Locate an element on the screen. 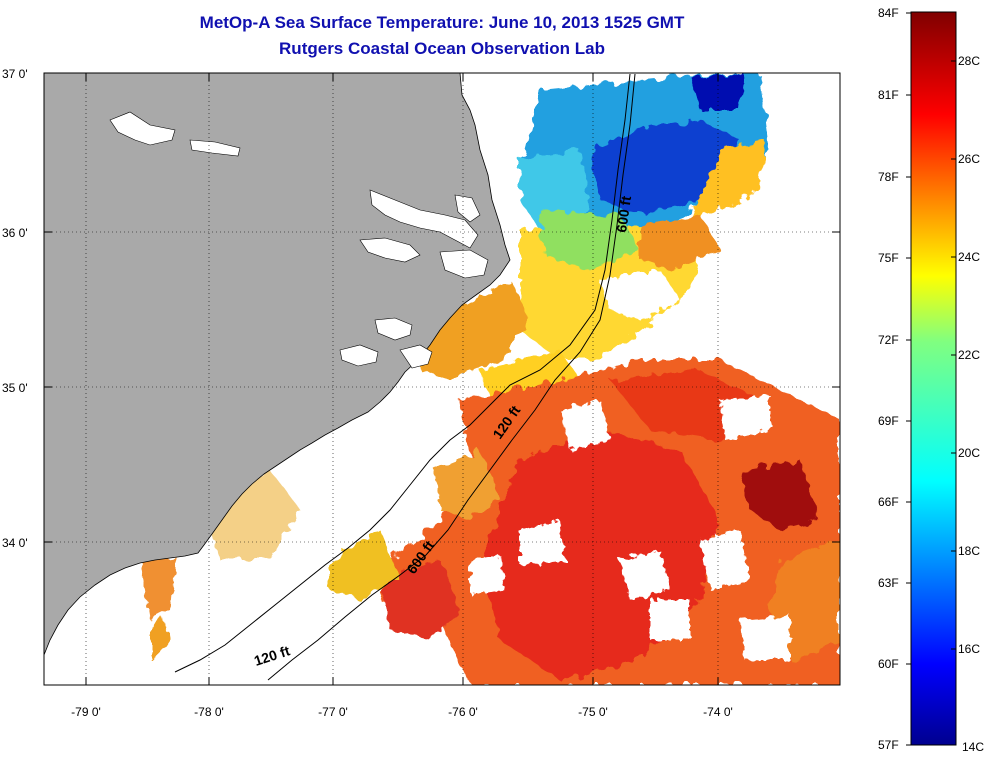 The height and width of the screenshot is (761, 992). cb-f-81: 81F is located at coordinates (888, 95).